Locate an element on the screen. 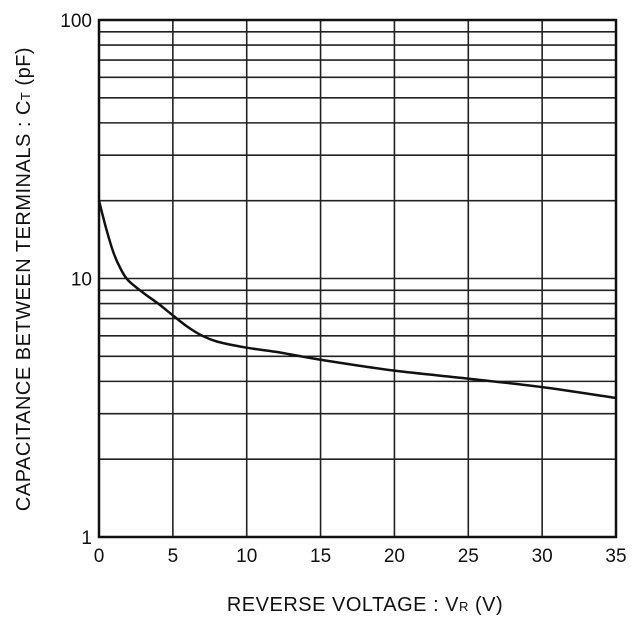  x-axis-title-main: REVERSE VOLTAGE : V is located at coordinates (343, 605).